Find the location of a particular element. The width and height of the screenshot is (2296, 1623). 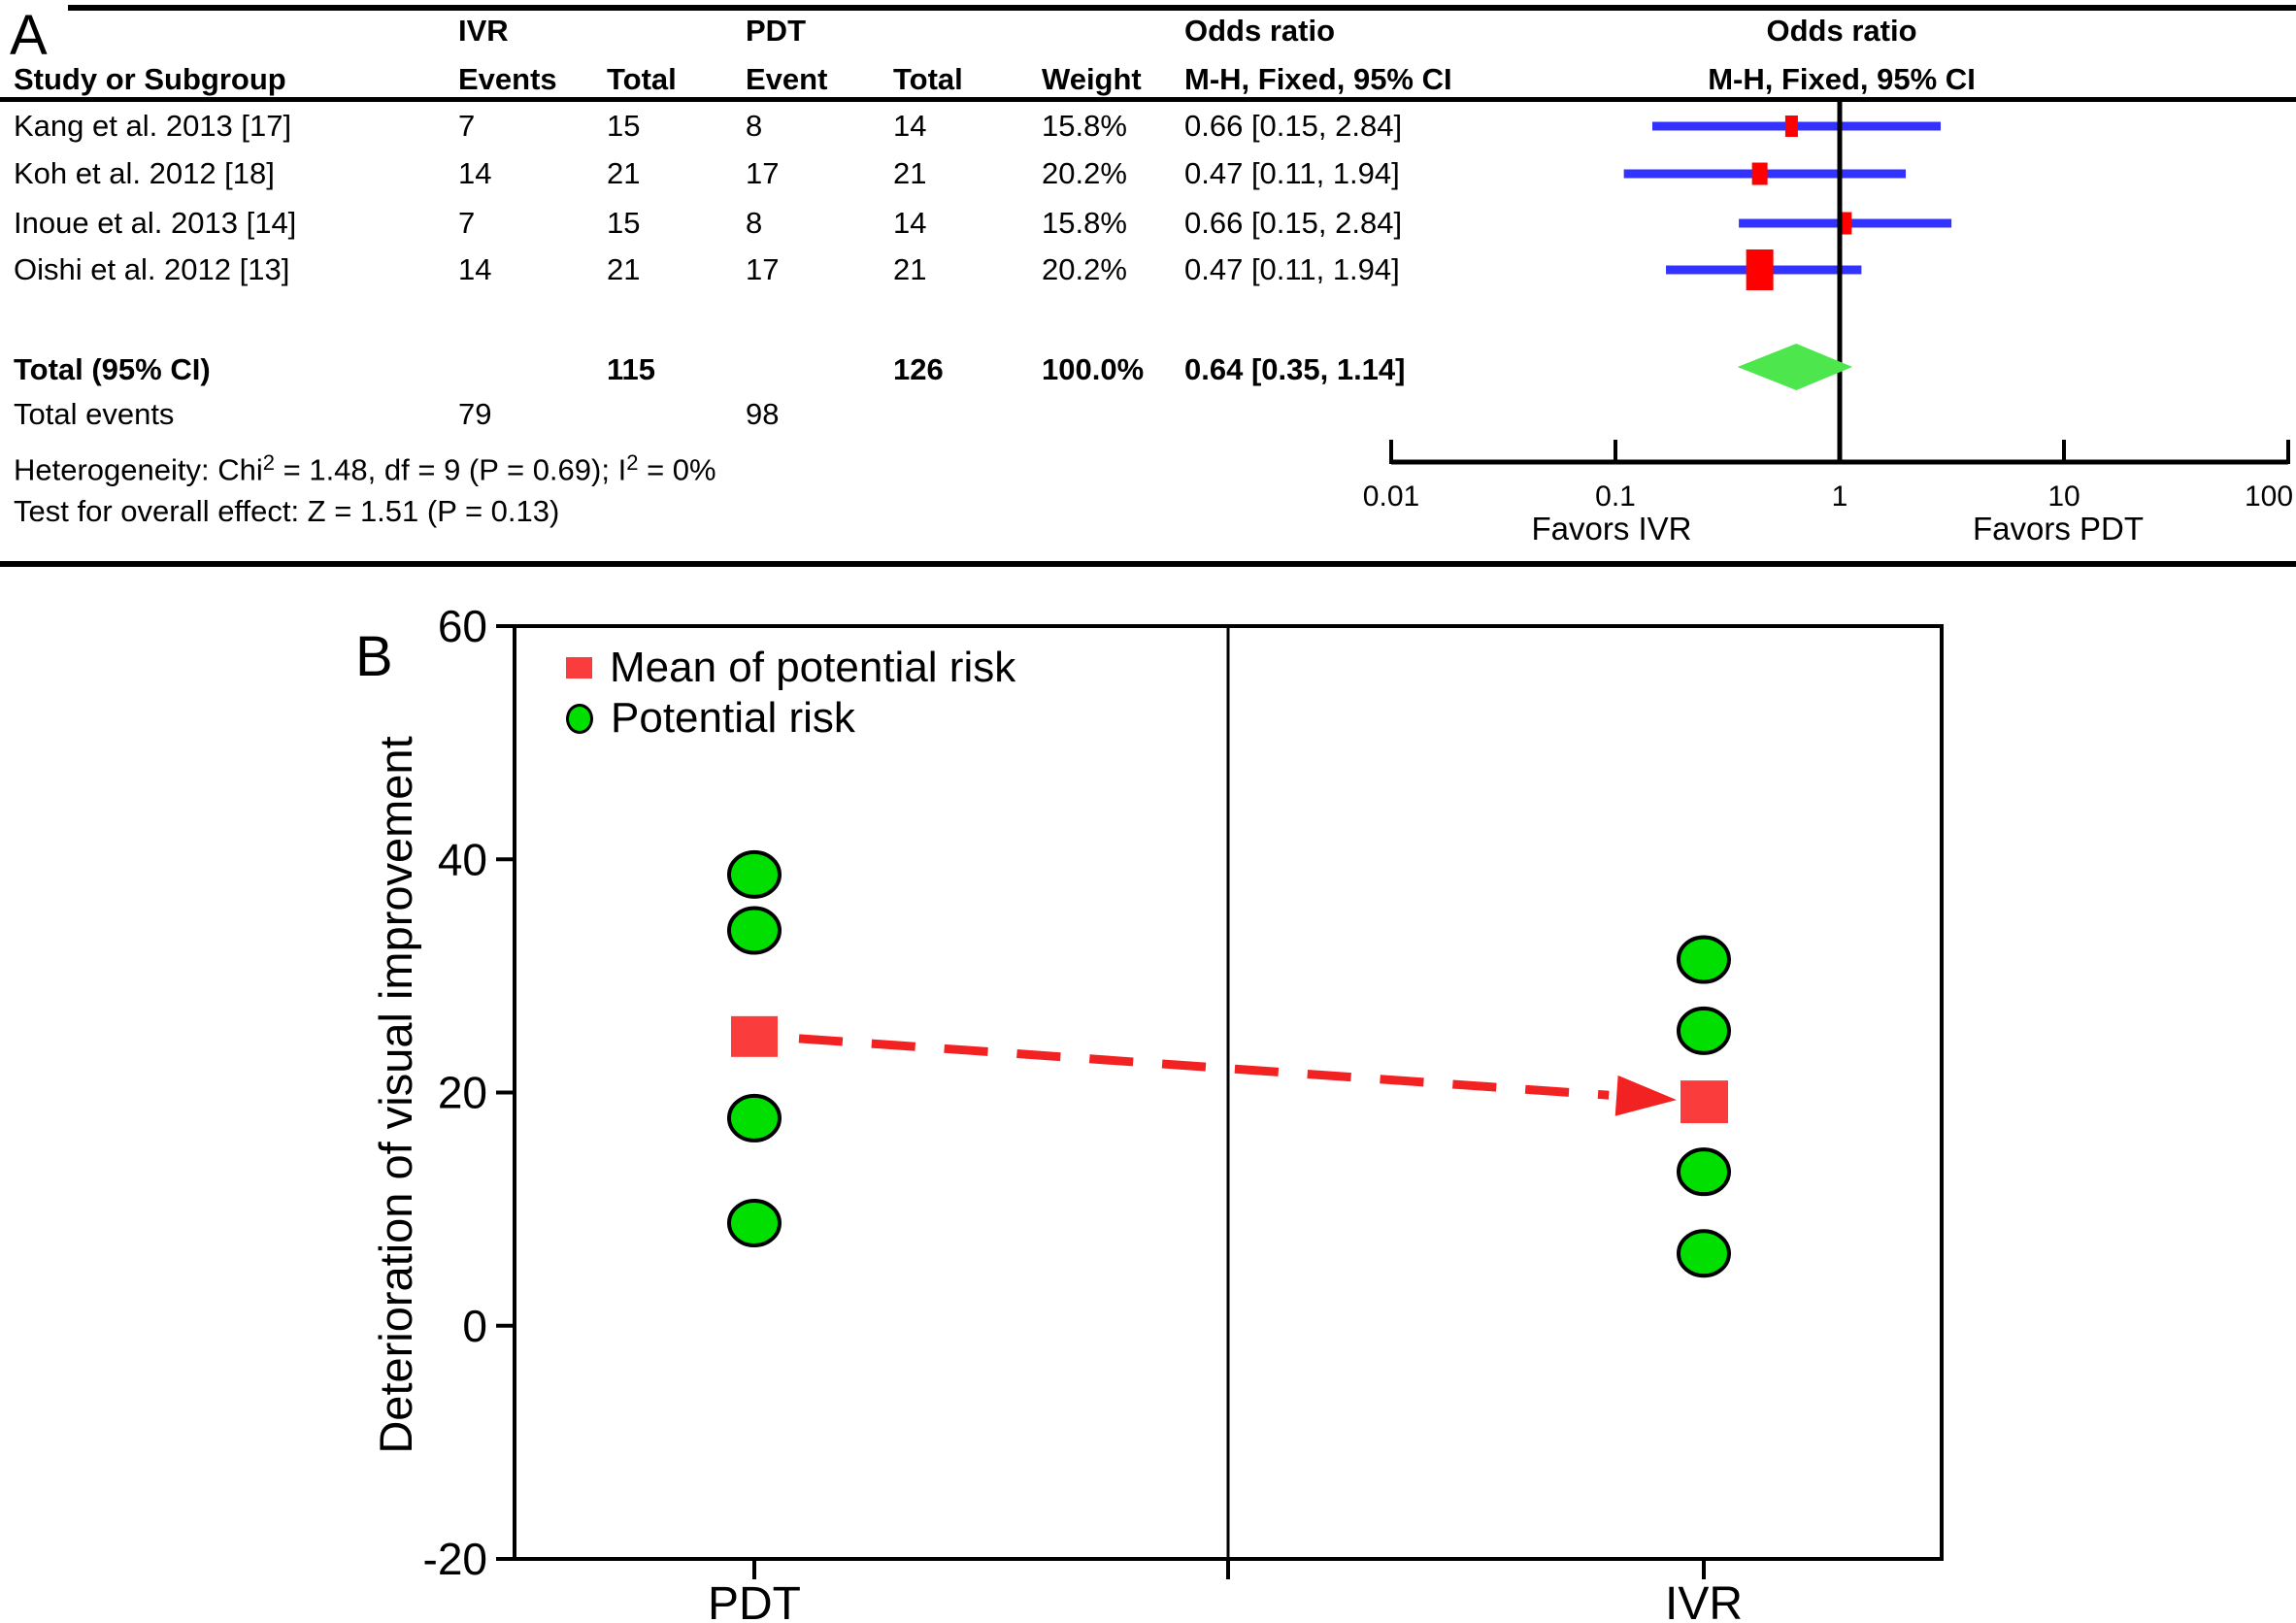

legend-item-mean: Mean of potential risk is located at coordinates (790, 668).